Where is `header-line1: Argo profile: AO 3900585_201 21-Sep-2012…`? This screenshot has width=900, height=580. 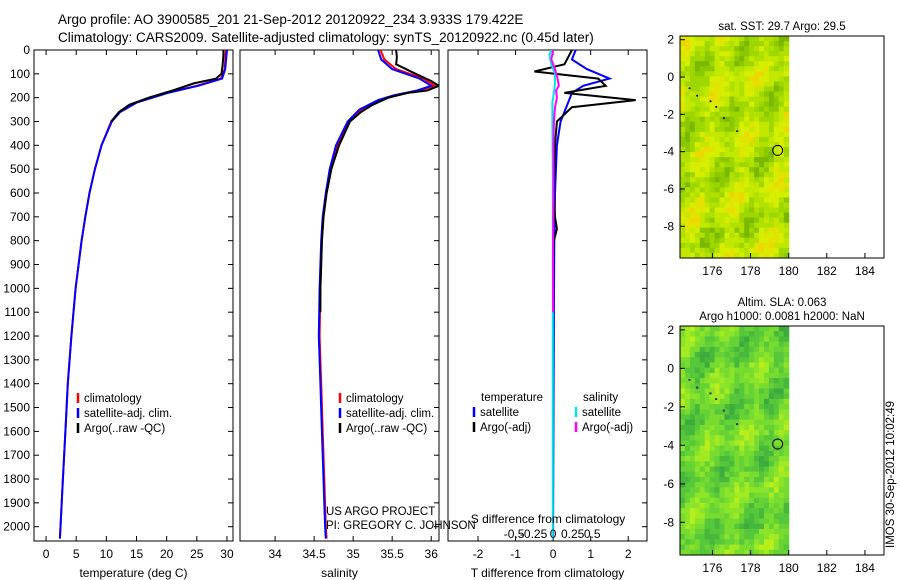 header-line1: Argo profile: AO 3900585_201 21-Sep-2012… is located at coordinates (290, 19).